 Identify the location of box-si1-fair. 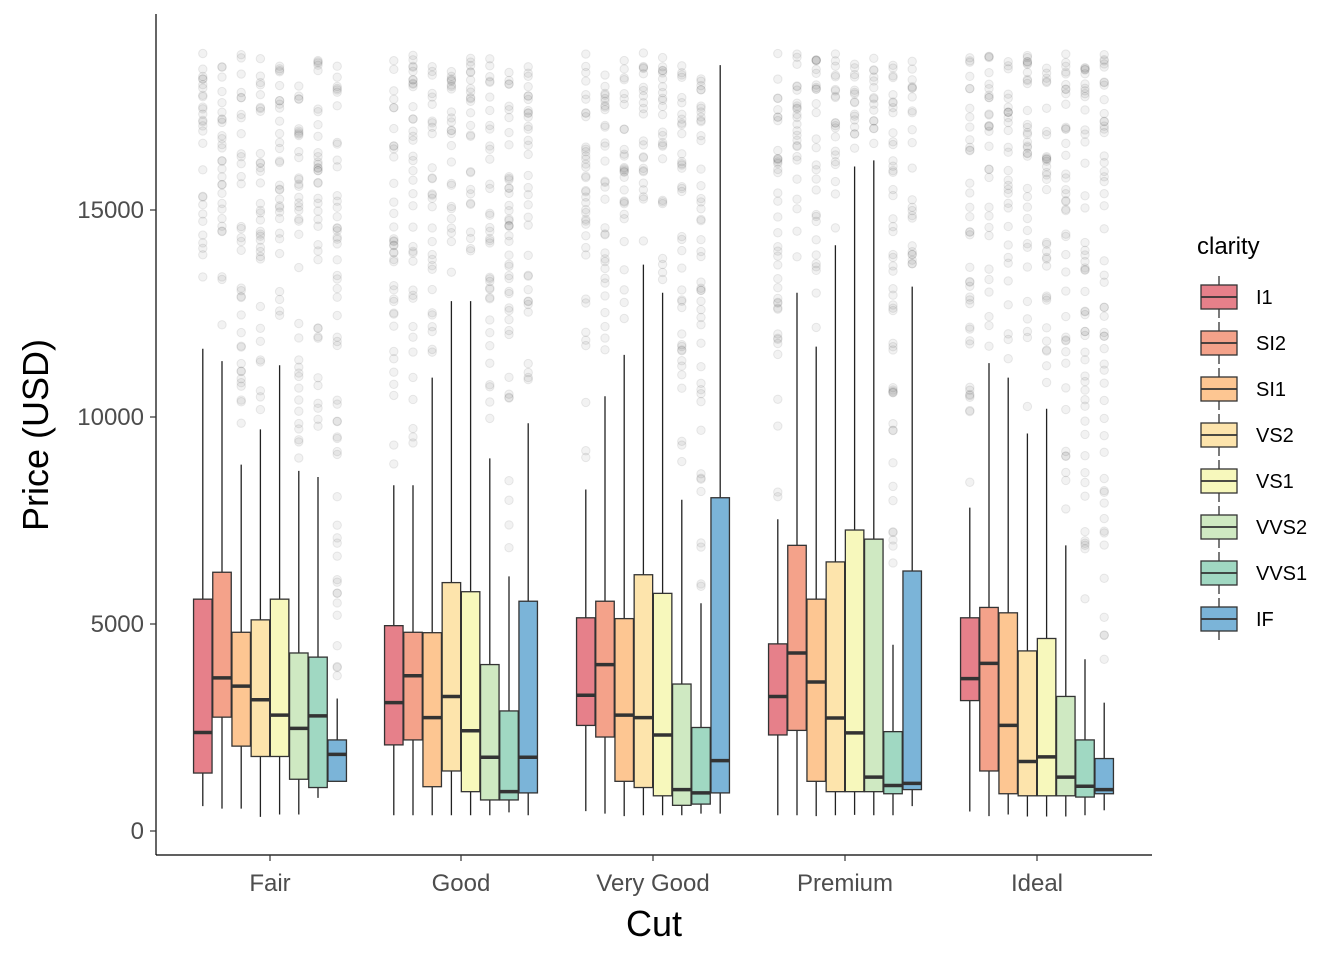
(241, 689).